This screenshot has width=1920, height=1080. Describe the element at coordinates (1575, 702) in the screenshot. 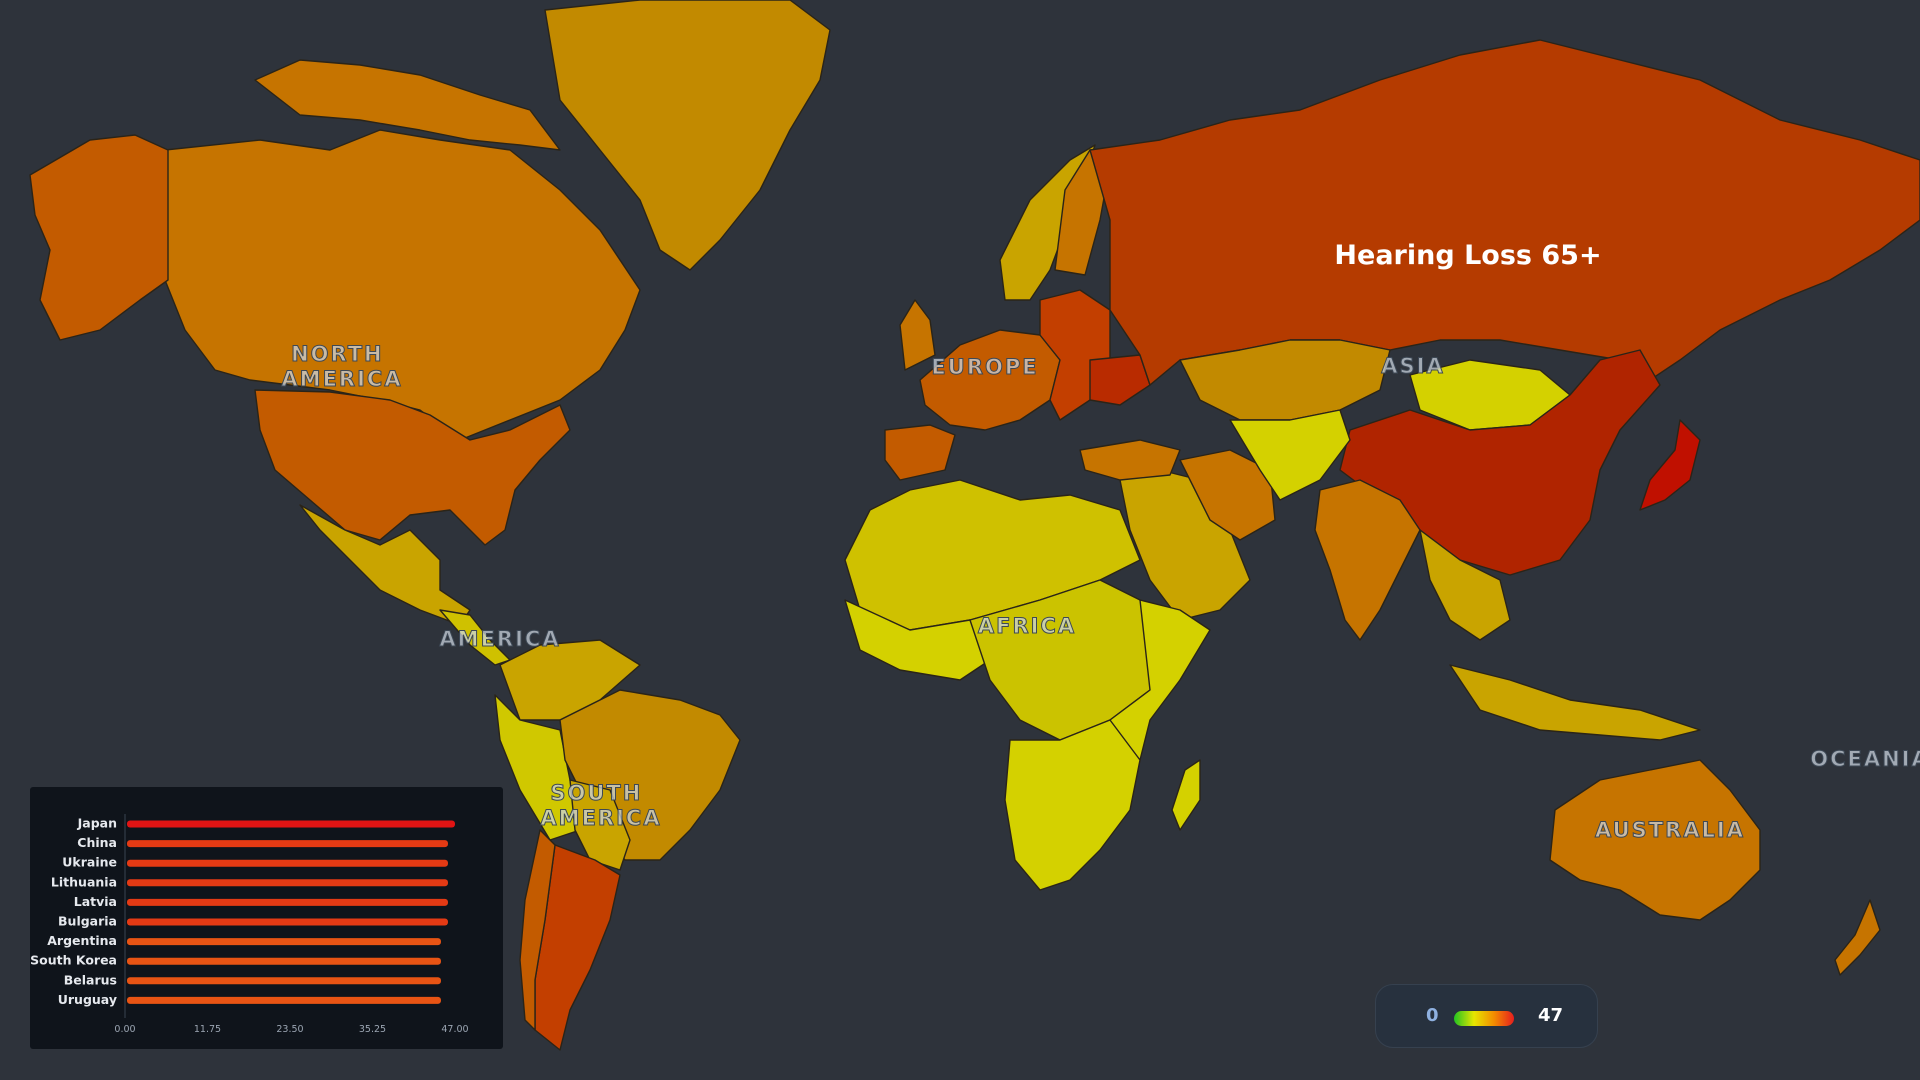

I see `country-indonesia` at that location.